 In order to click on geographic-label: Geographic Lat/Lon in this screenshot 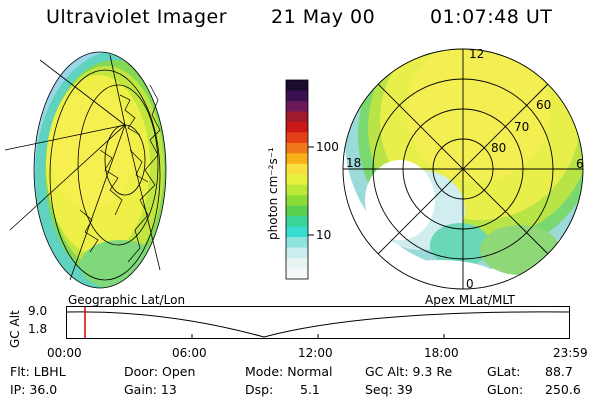, I will do `click(127, 300)`.